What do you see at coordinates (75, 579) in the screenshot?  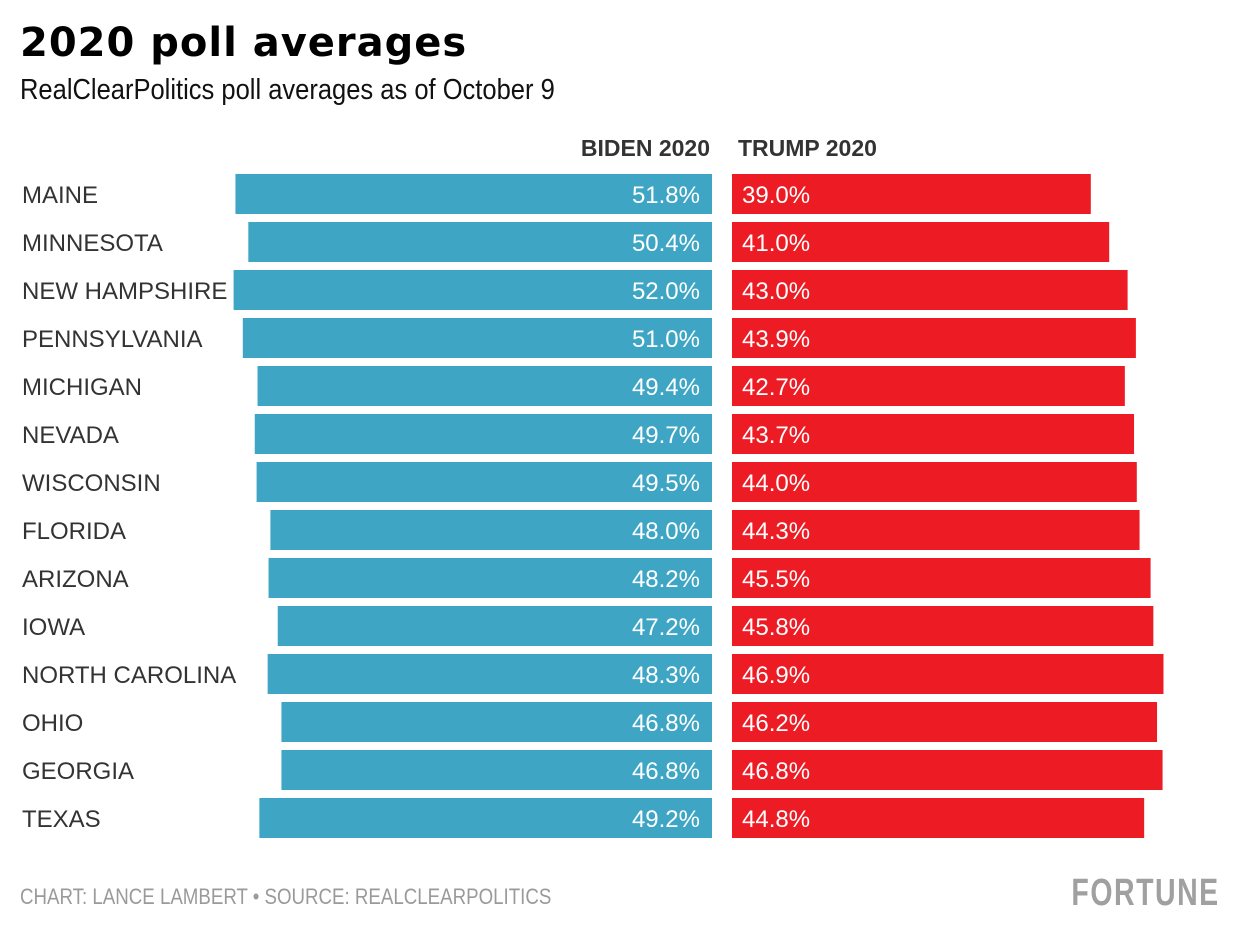 I see `state-label: ARIZONA` at bounding box center [75, 579].